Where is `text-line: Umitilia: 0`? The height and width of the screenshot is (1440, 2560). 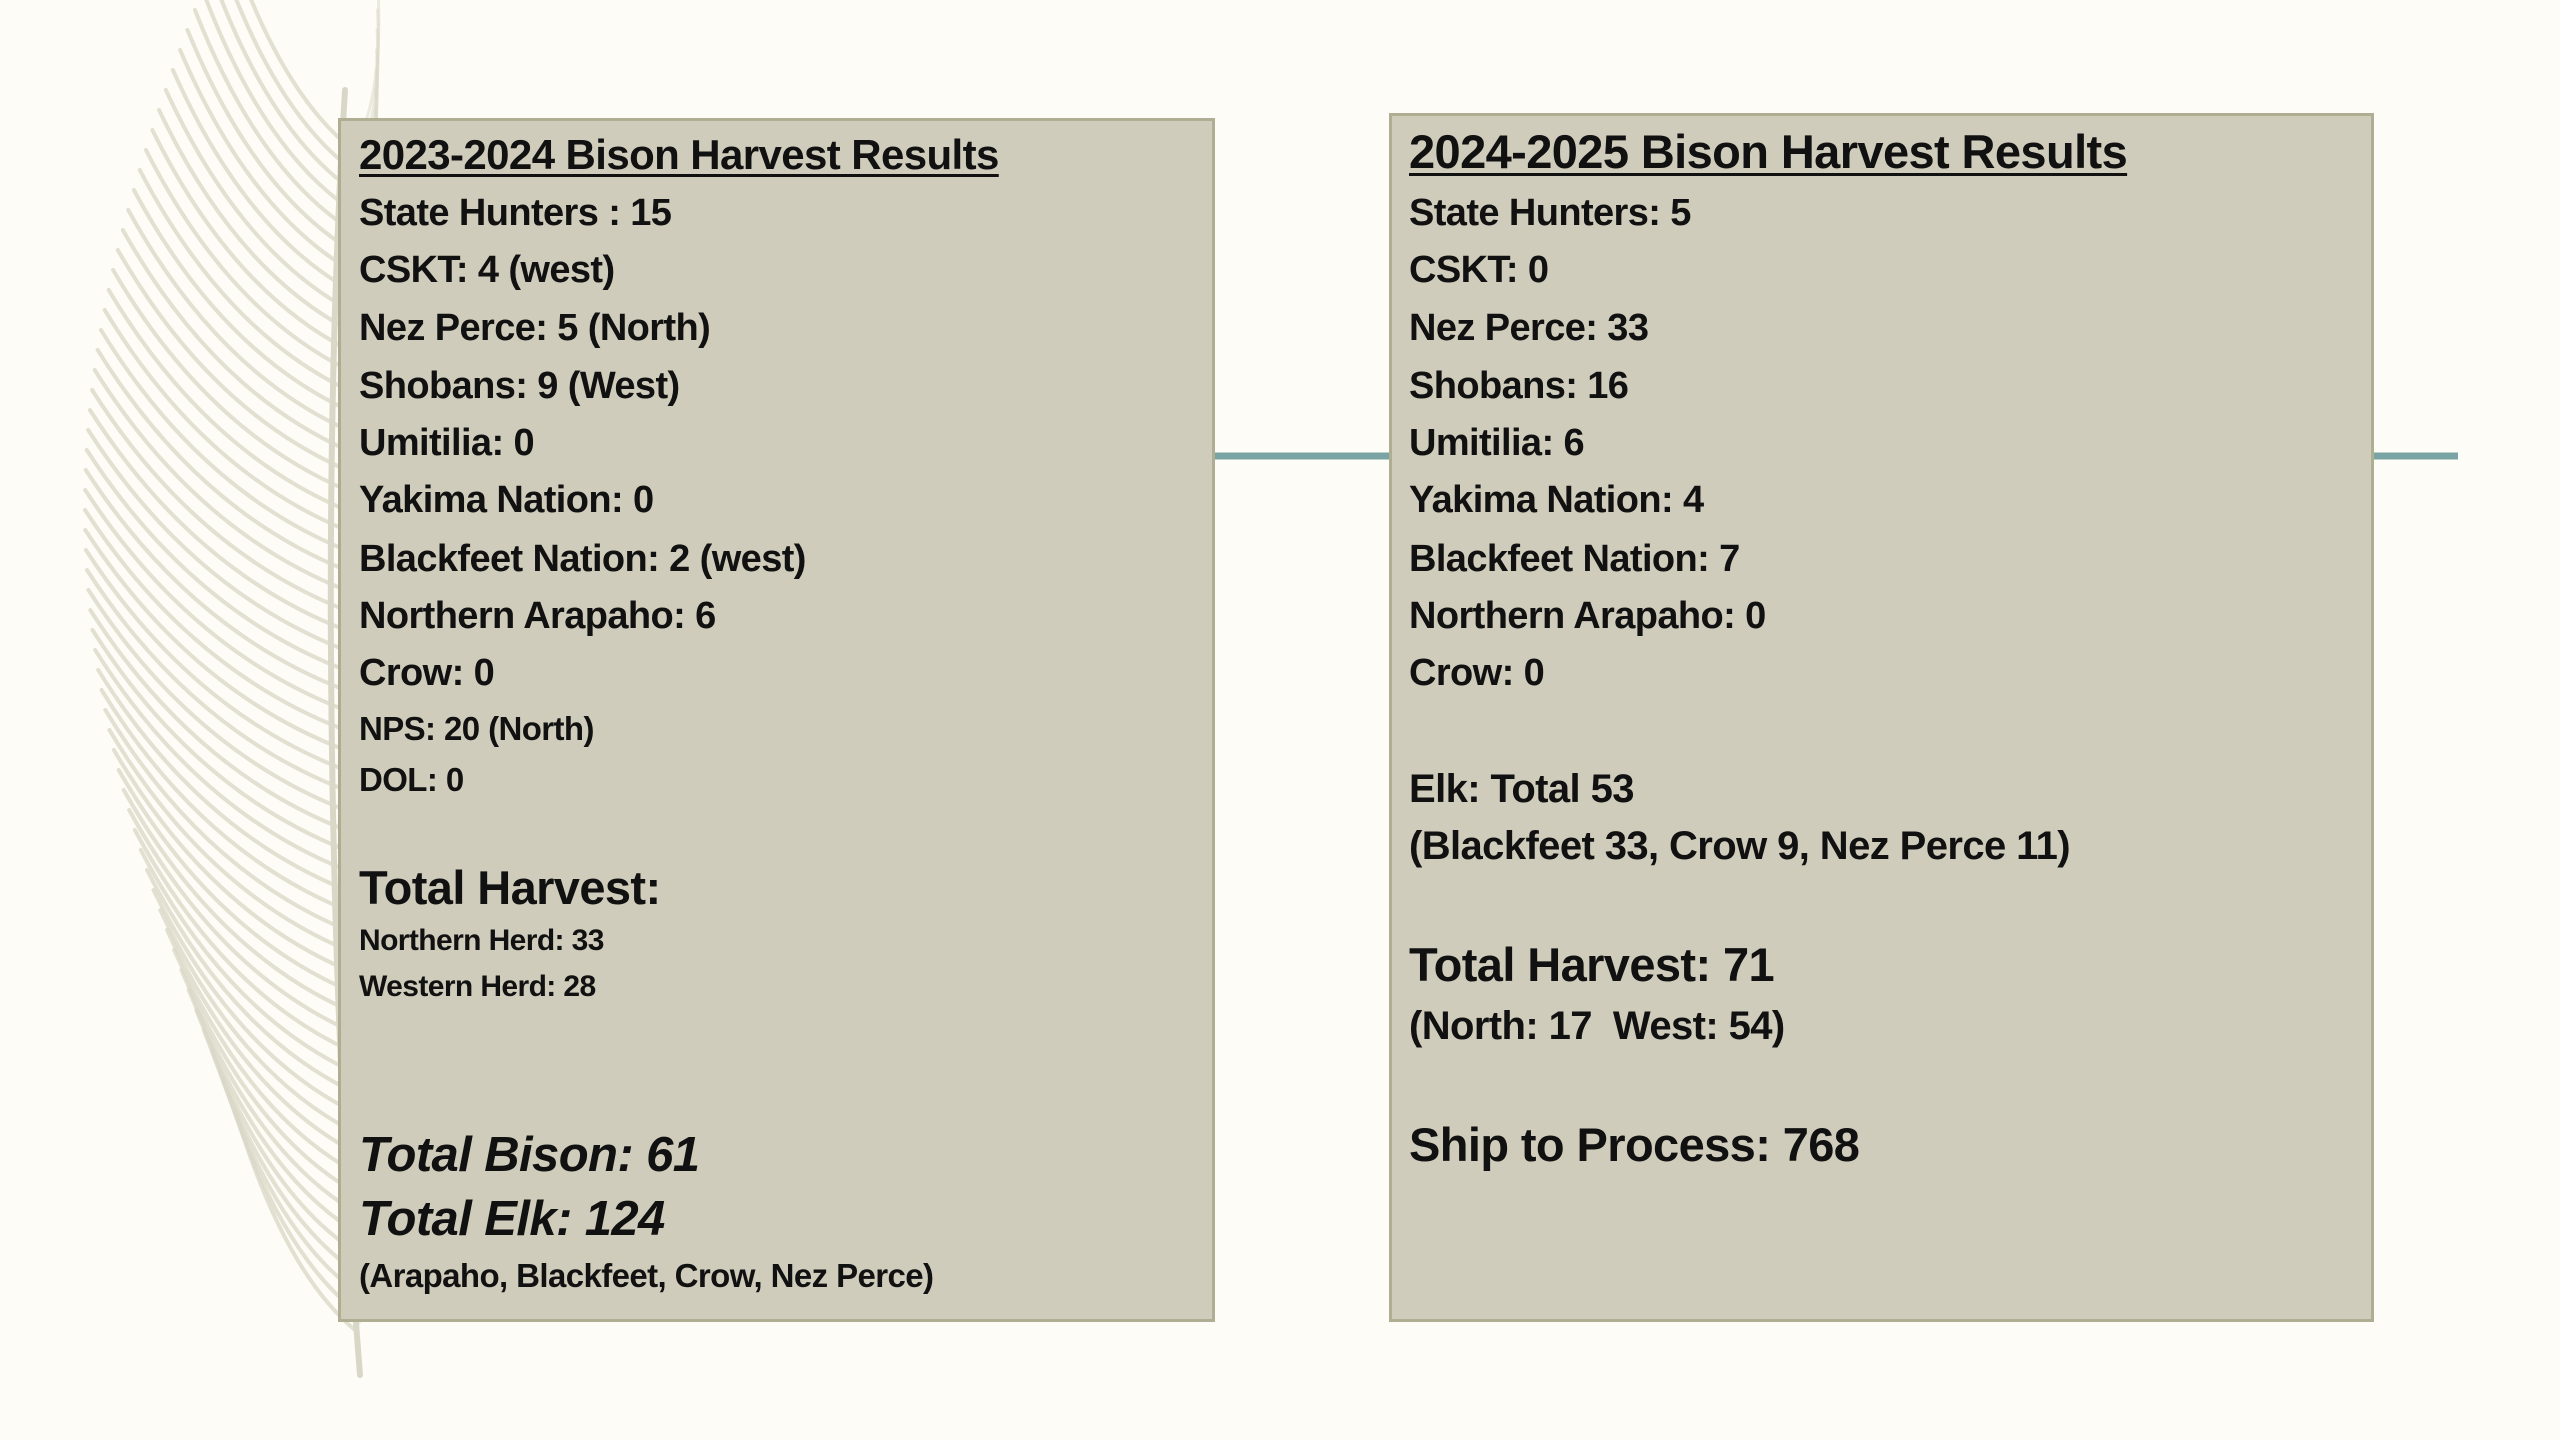
text-line: Umitilia: 0 is located at coordinates (447, 442).